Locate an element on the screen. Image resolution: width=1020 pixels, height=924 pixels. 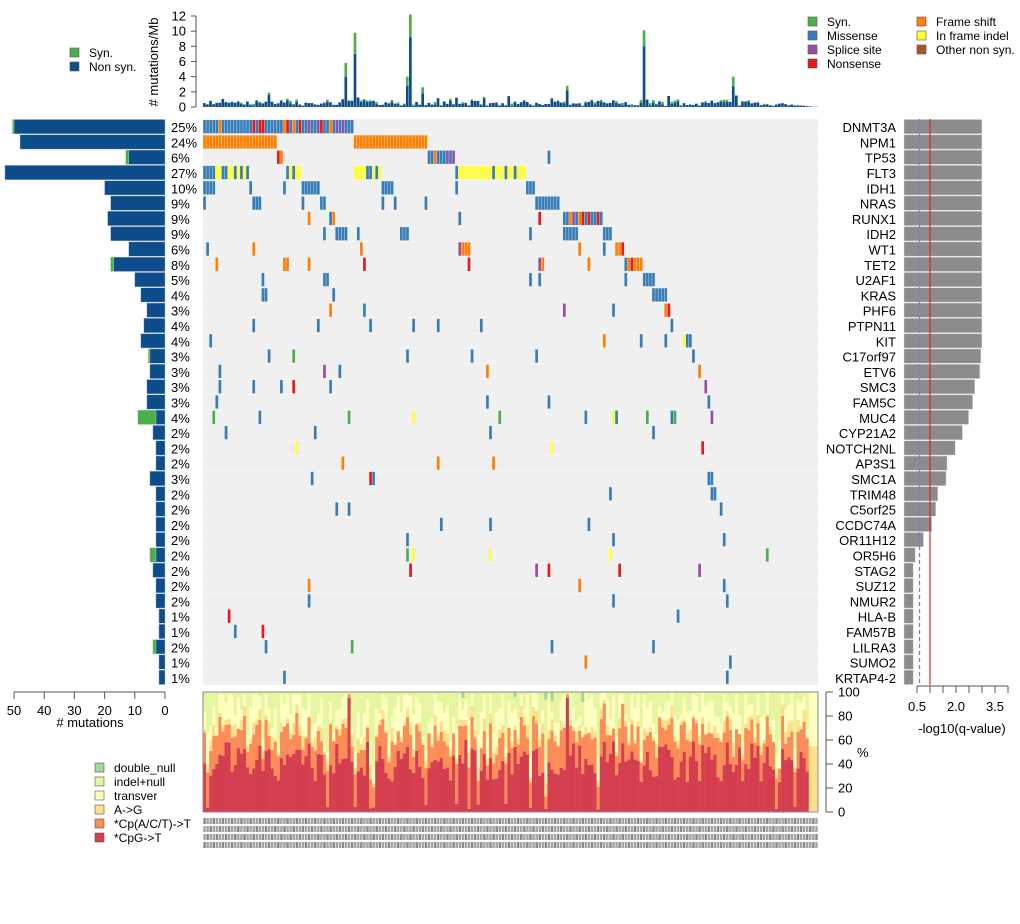
gene-pct-label: 1% is located at coordinates (180, 617).